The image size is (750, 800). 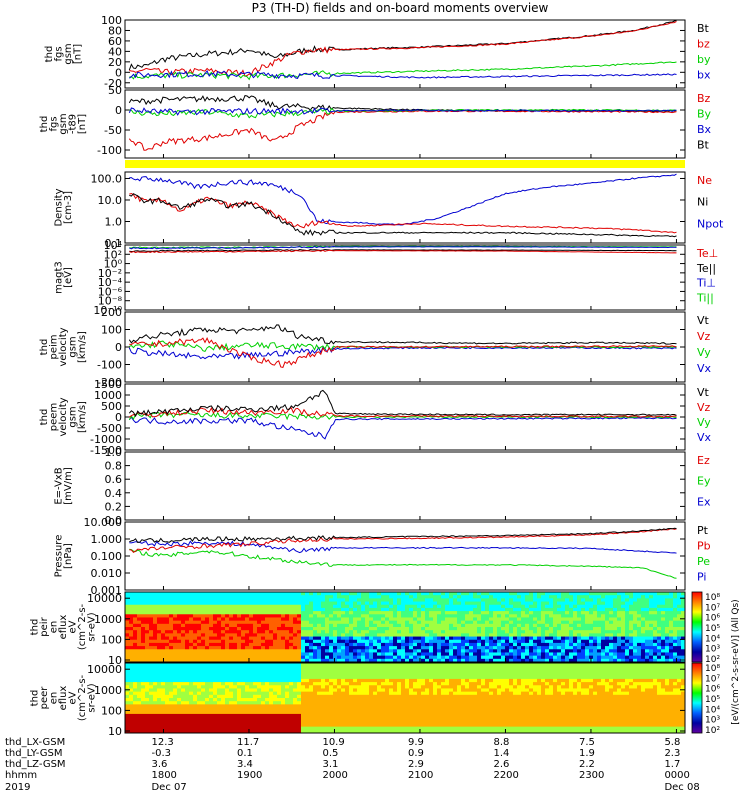 I want to click on mode-bar, so click(x=405, y=164).